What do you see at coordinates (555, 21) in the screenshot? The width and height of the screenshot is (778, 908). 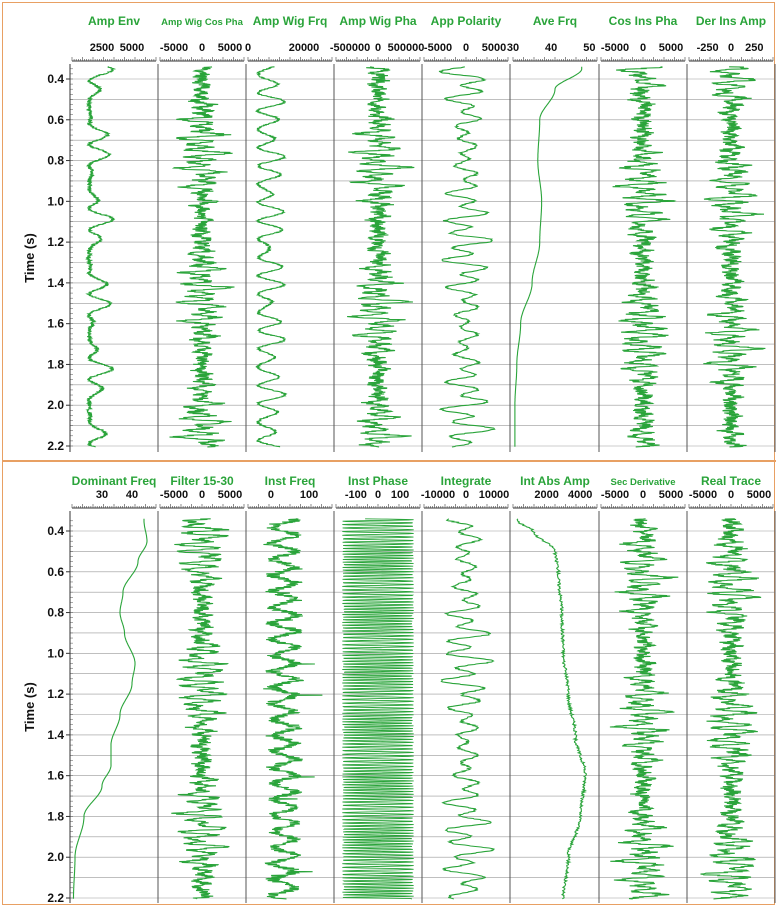 I see `track-title: Ave Frq` at bounding box center [555, 21].